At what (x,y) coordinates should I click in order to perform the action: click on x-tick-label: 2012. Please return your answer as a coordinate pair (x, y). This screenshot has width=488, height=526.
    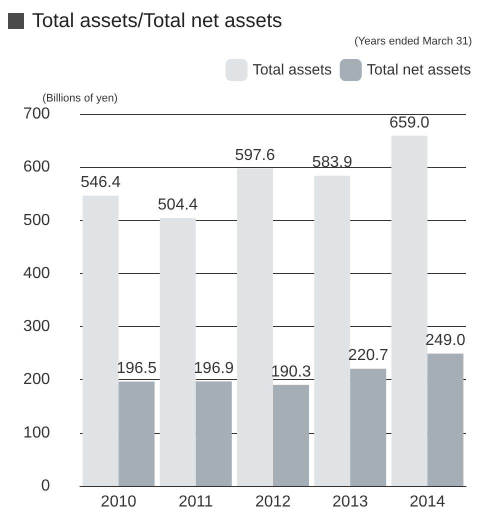
    Looking at the image, I should click on (273, 502).